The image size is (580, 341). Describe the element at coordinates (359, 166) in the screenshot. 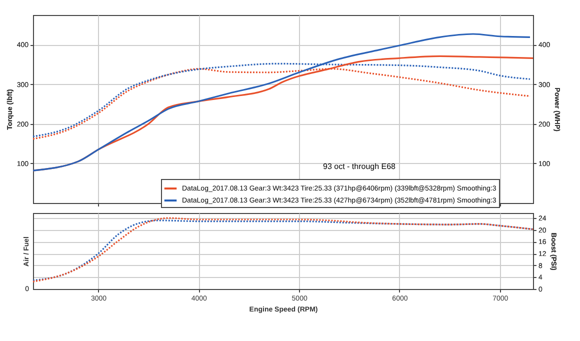

I see `annotation: 93 oct - through E68` at that location.